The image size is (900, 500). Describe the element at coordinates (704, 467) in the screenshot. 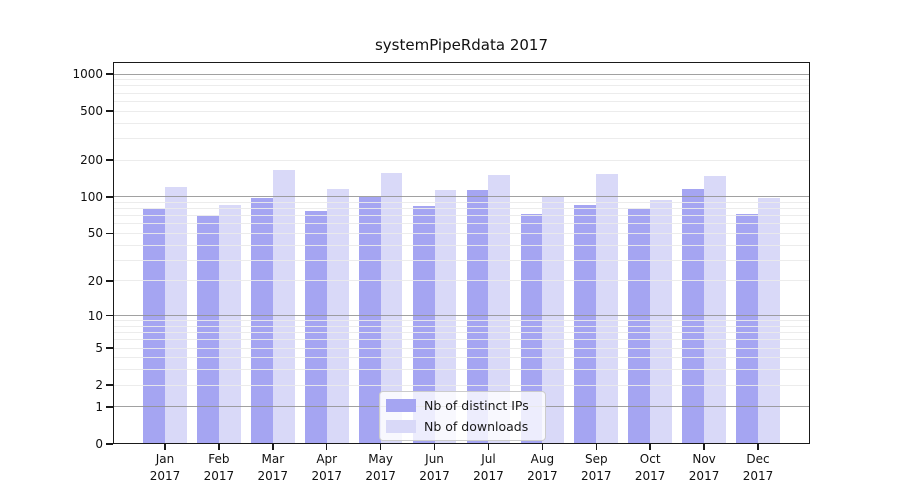

I see `x-tick-label-nov: Nov 2017` at that location.